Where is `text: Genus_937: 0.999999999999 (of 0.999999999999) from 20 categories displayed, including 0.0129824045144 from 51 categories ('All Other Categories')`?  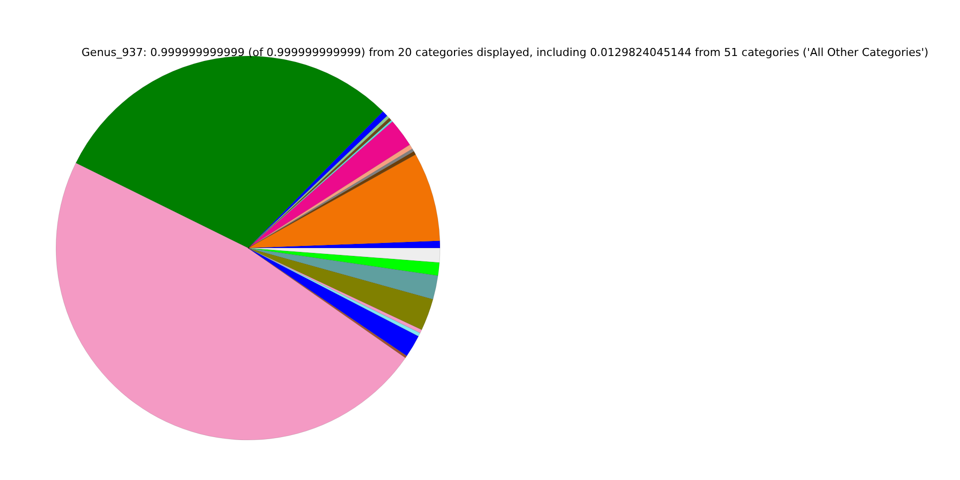
text: Genus_937: 0.999999999999 (of 0.999999999999) from 20 categories displayed, including 0.0129824045144 from 51 categories ('All Other Categories') is located at coordinates (505, 52).